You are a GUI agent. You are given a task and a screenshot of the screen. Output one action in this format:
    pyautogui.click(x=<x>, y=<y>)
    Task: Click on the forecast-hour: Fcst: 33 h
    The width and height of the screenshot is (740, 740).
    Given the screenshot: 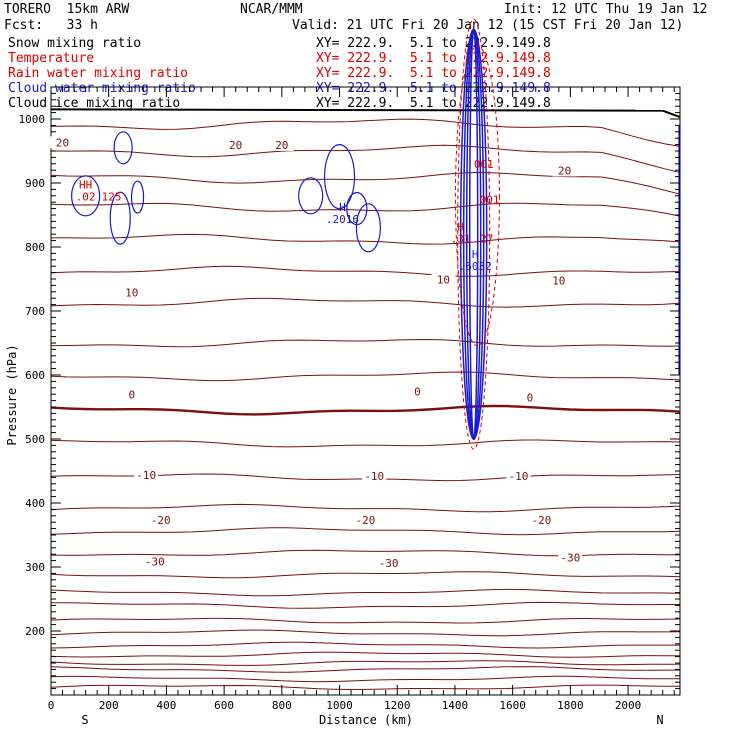 What is the action you would take?
    pyautogui.click(x=51, y=25)
    